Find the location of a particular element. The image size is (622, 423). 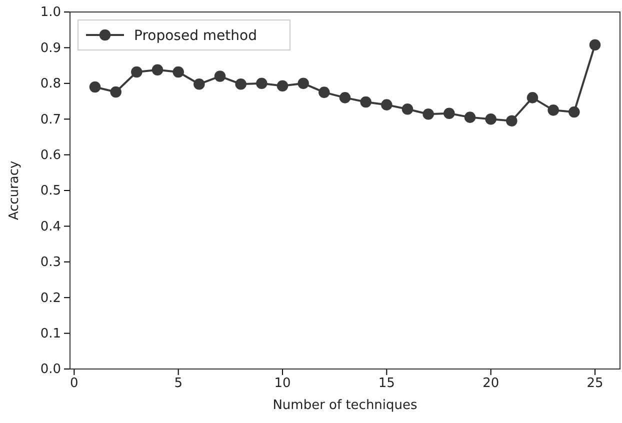

y-tick-label: 0.6 is located at coordinates (50, 155).